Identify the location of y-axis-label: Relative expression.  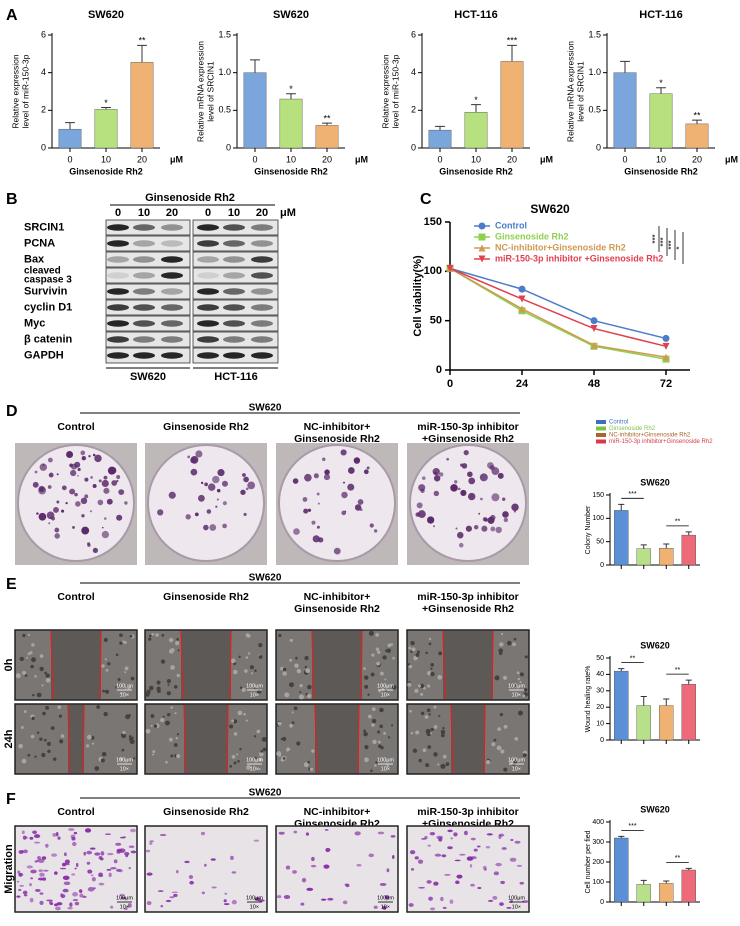
(15, 91).